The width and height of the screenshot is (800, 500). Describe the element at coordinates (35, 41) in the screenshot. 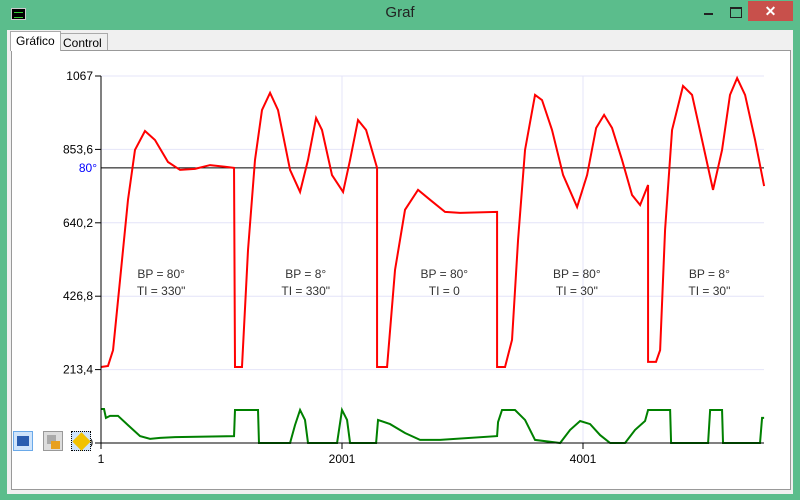

I see `tab-grafico: Gráfico` at that location.